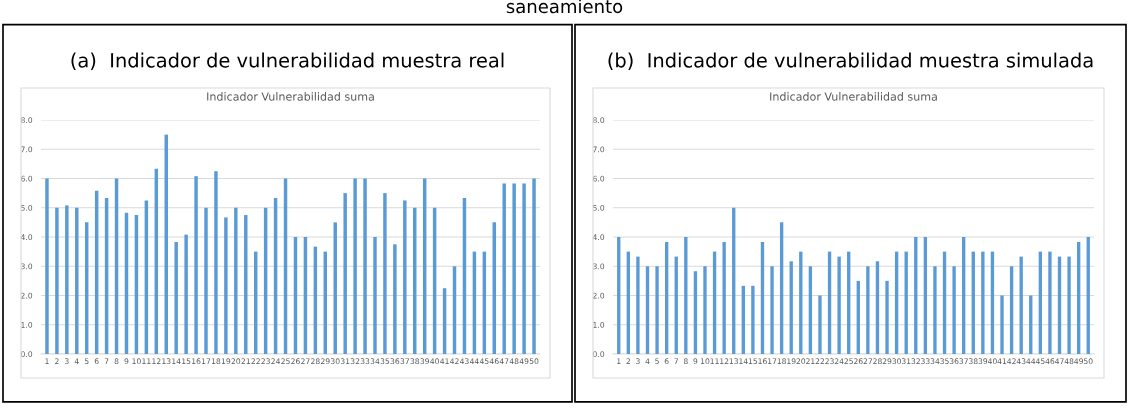  Describe the element at coordinates (850, 61) in the screenshot. I see `chart-title: (b) Indicador de vulnerabilidad muestra simulada` at that location.